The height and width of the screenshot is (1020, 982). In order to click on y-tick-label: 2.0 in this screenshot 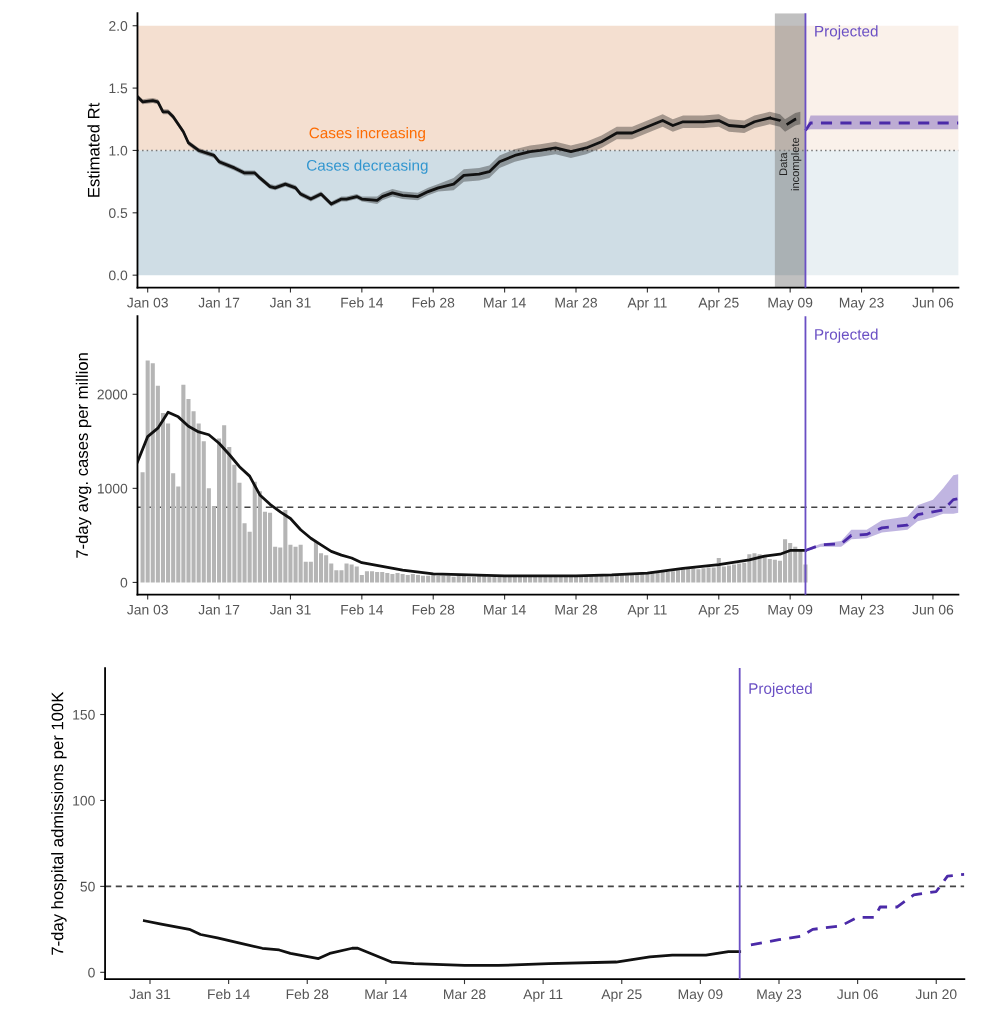, I will do `click(118, 26)`.